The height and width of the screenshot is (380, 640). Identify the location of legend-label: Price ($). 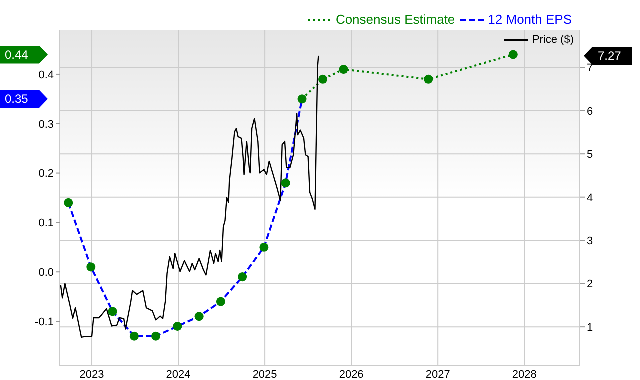
(552, 40).